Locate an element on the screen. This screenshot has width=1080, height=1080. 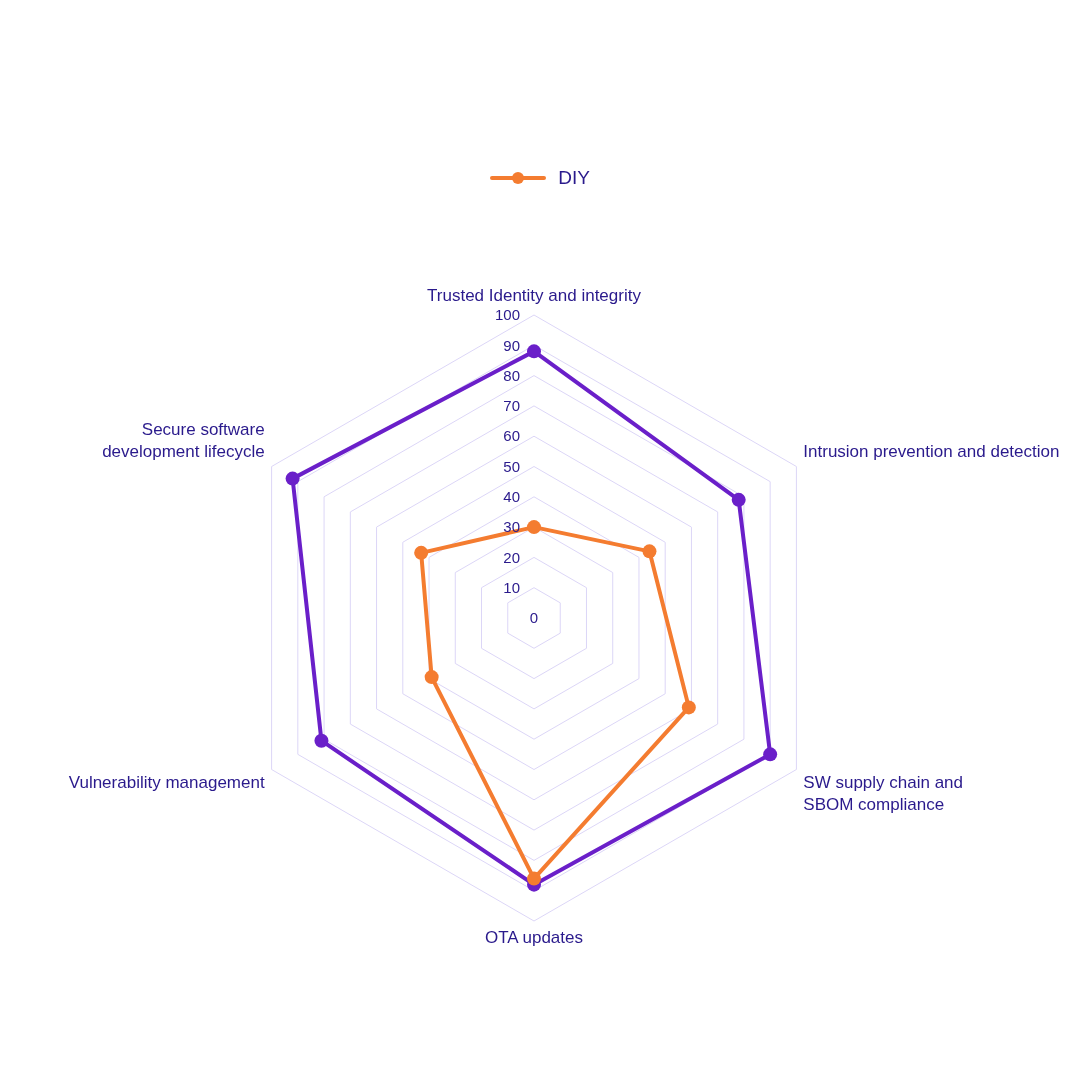
spoke-label: Vulnerability management is located at coordinates (166, 782).